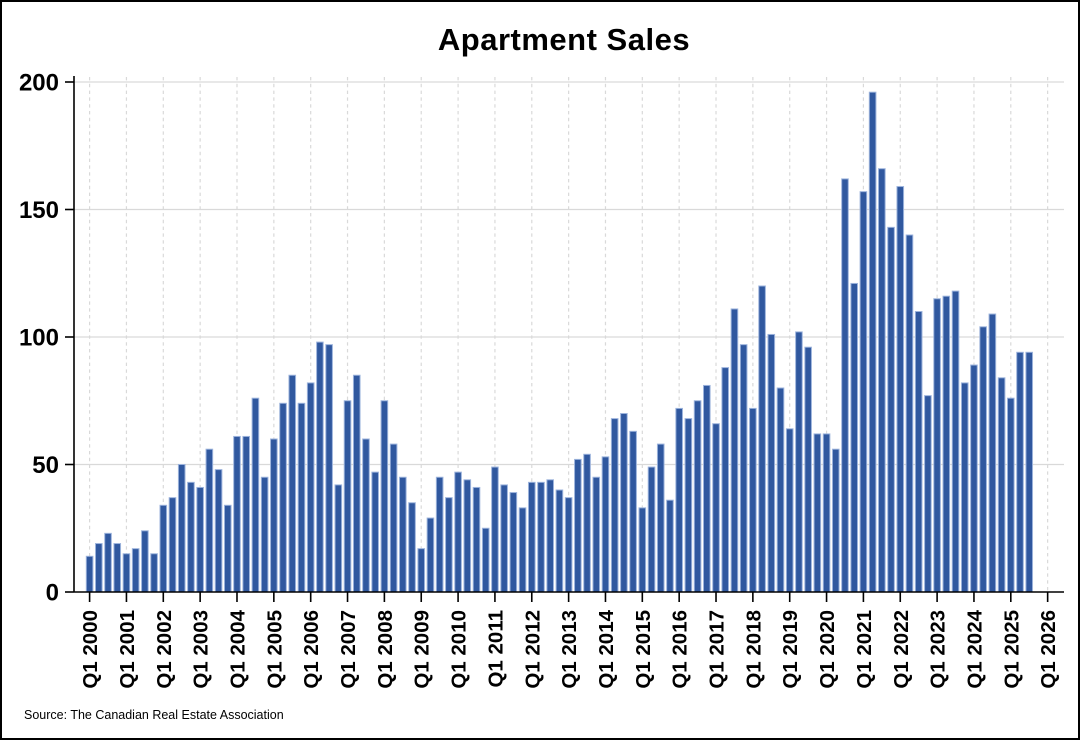  Describe the element at coordinates (45, 465) in the screenshot. I see `y-tick-label-50: 50` at that location.